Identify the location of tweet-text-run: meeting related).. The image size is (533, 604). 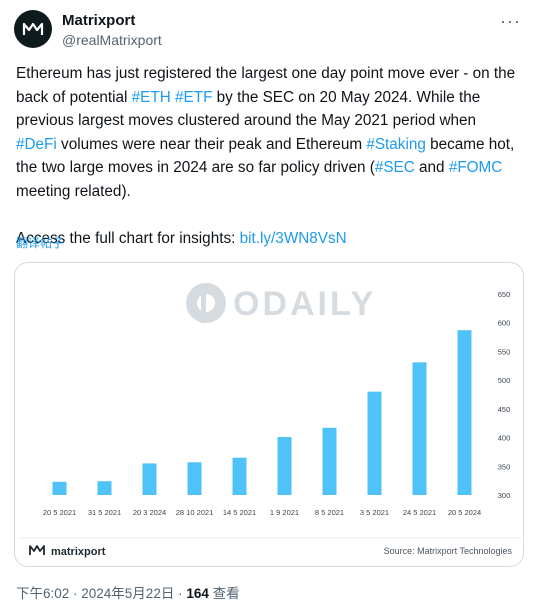
(73, 191).